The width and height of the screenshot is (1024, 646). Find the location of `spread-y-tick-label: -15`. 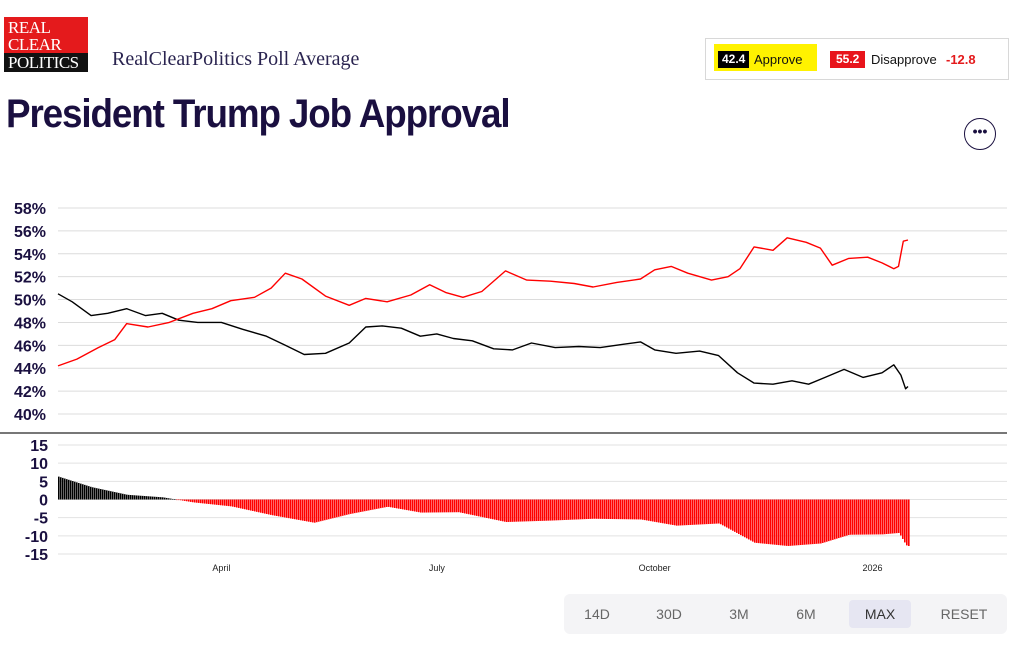

spread-y-tick-label: -15 is located at coordinates (36, 555).